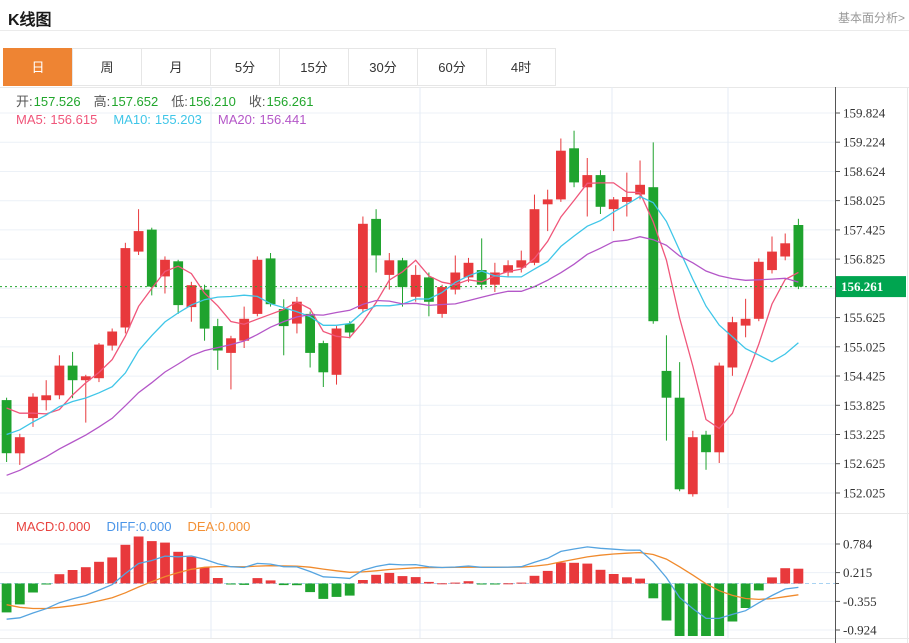 This screenshot has height=643, width=909. What do you see at coordinates (864, 259) in the screenshot?
I see `svg-text: 156.825` at bounding box center [864, 259].